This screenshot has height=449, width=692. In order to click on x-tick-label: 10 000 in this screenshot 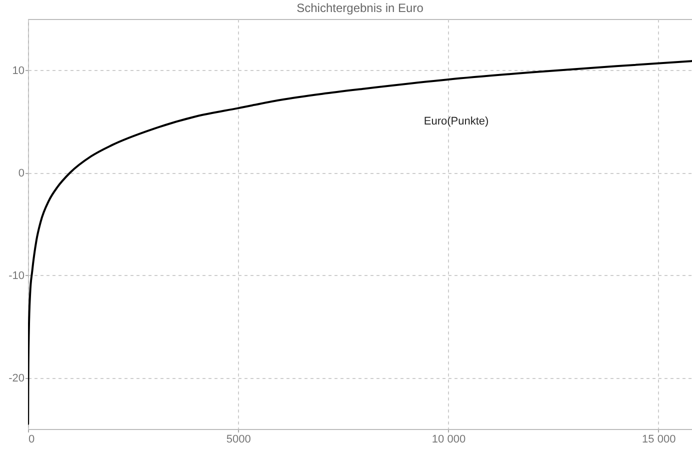, I will do `click(449, 440)`.